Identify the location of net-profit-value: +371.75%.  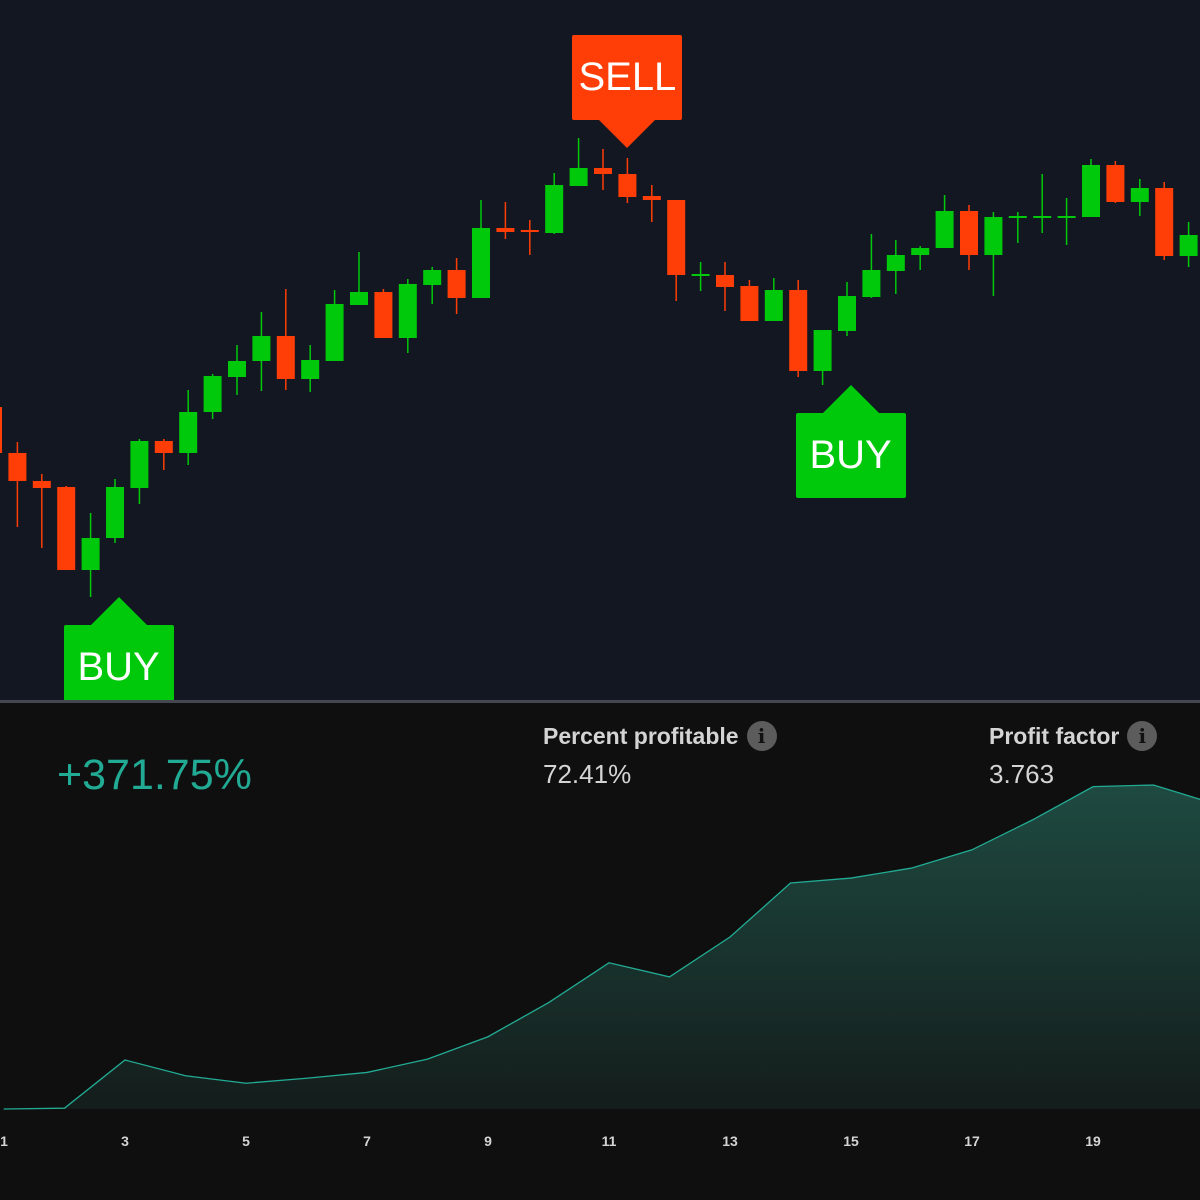
(154, 775).